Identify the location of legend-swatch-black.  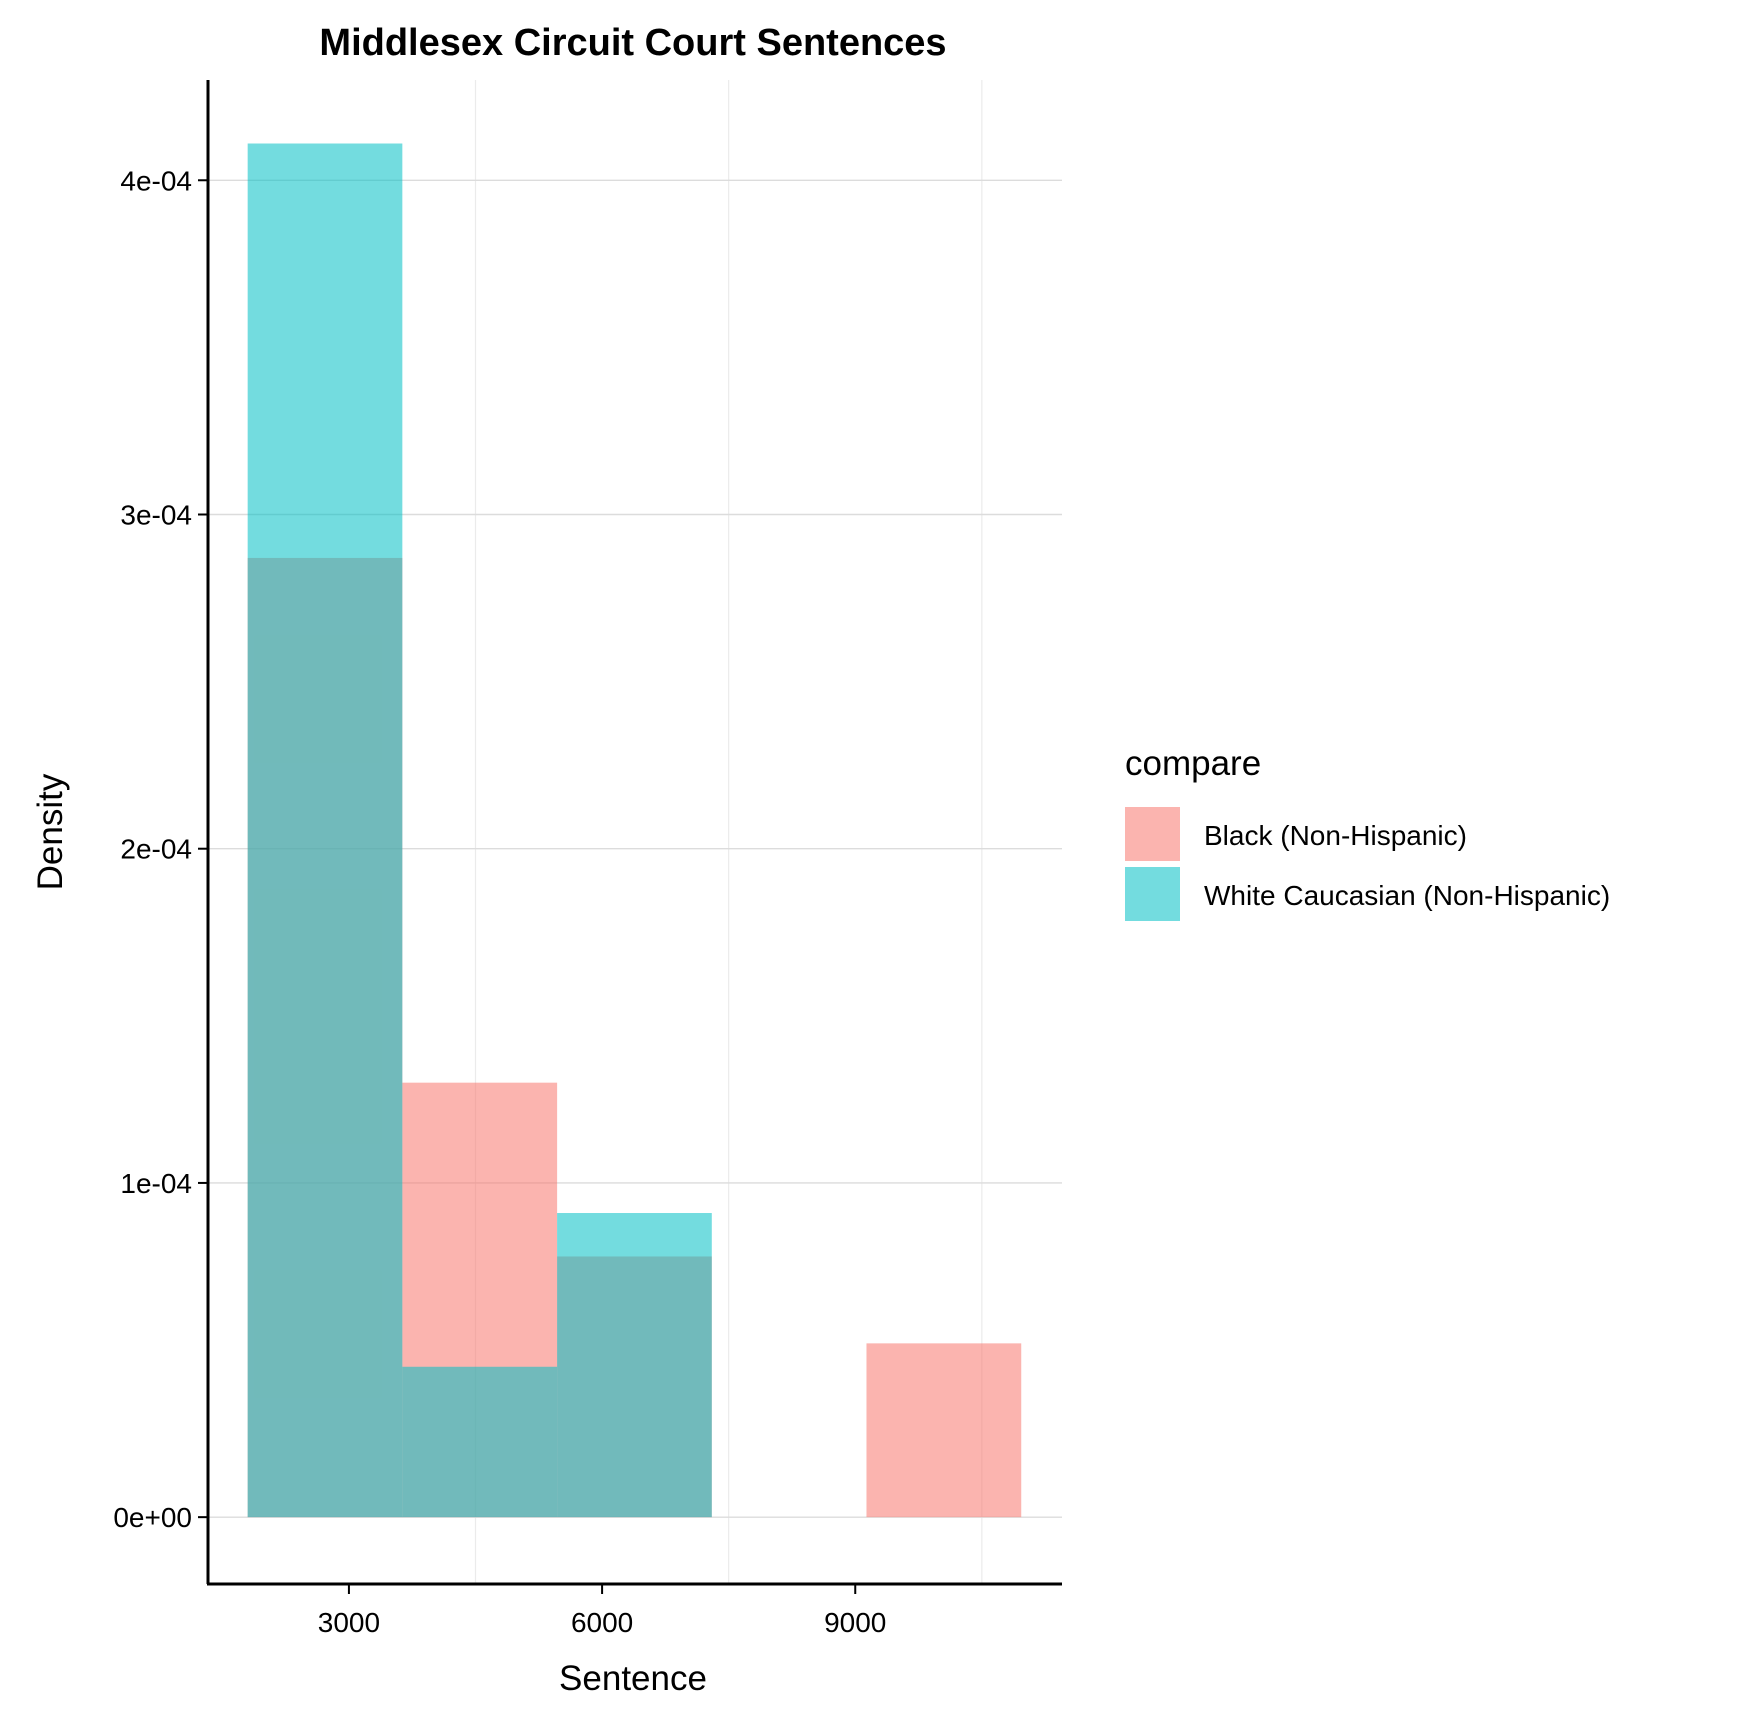
(1152, 834).